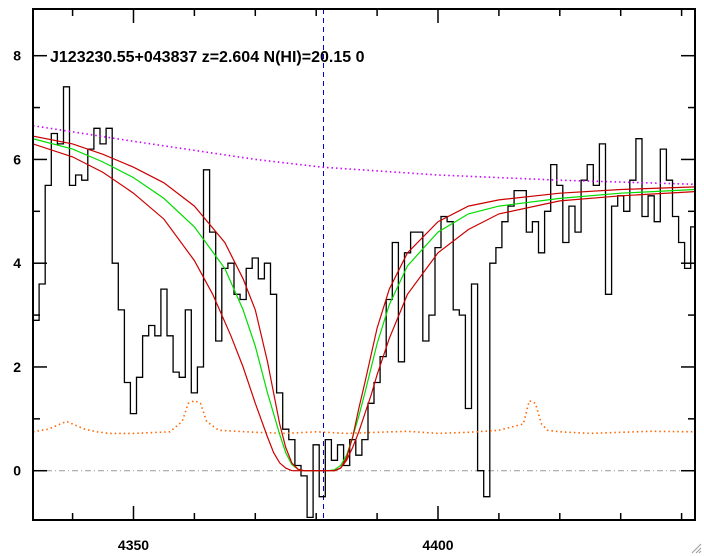 The width and height of the screenshot is (704, 556). I want to click on x-tick-label: 4400, so click(437, 545).